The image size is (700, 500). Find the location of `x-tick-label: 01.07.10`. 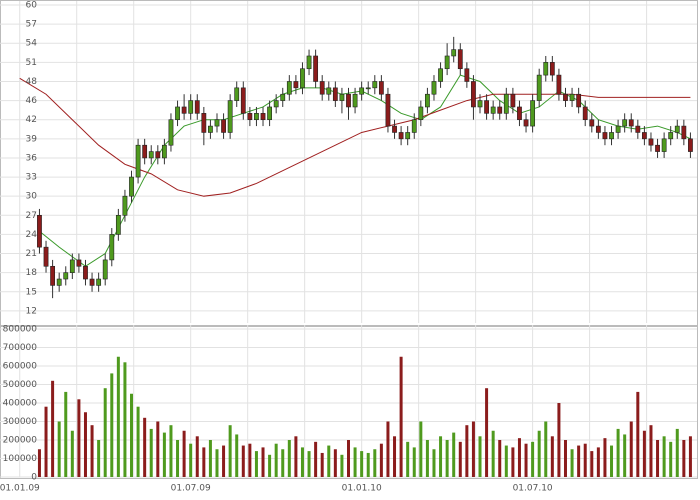

x-tick-label: 01.07.10 is located at coordinates (533, 489).